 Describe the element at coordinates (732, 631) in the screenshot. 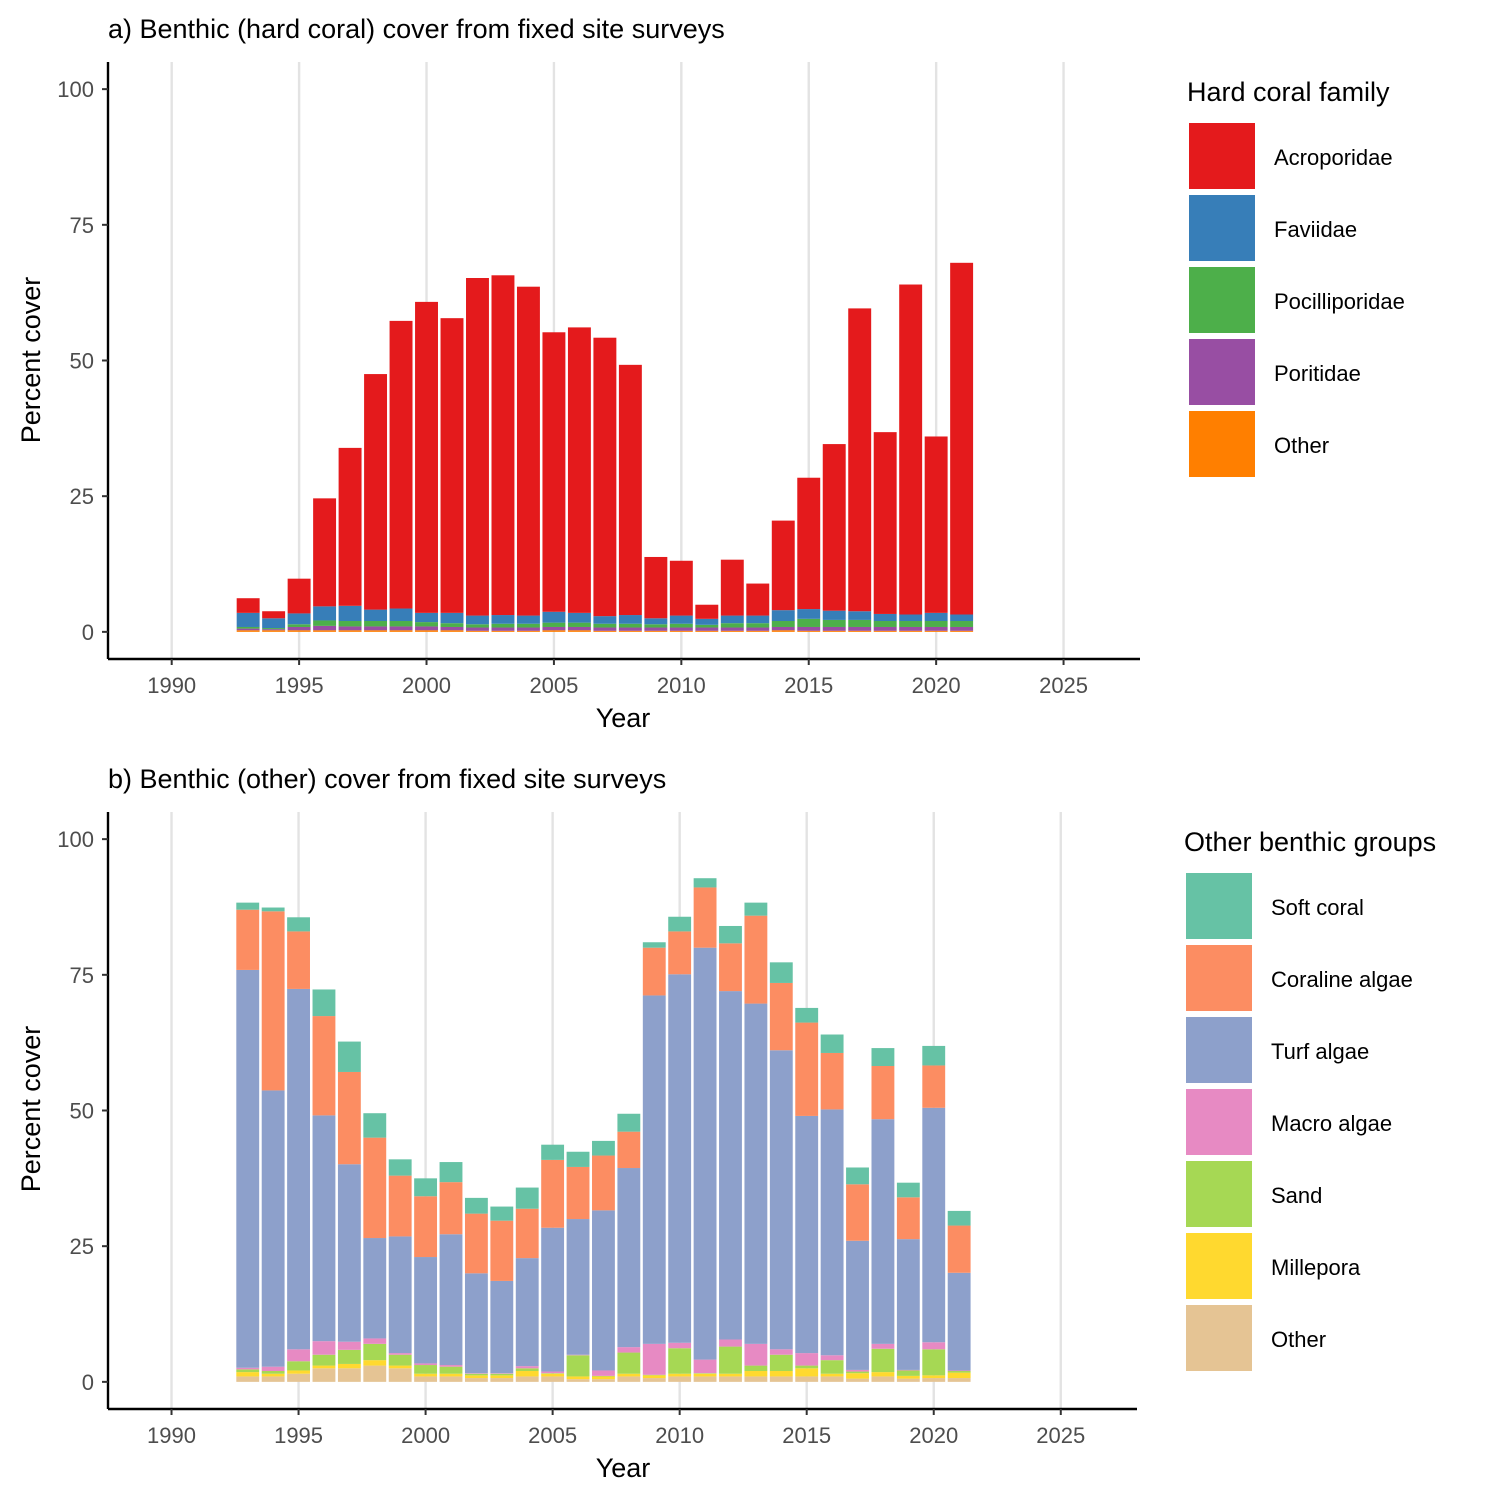

I see `panel-a-bar-2012-other` at that location.